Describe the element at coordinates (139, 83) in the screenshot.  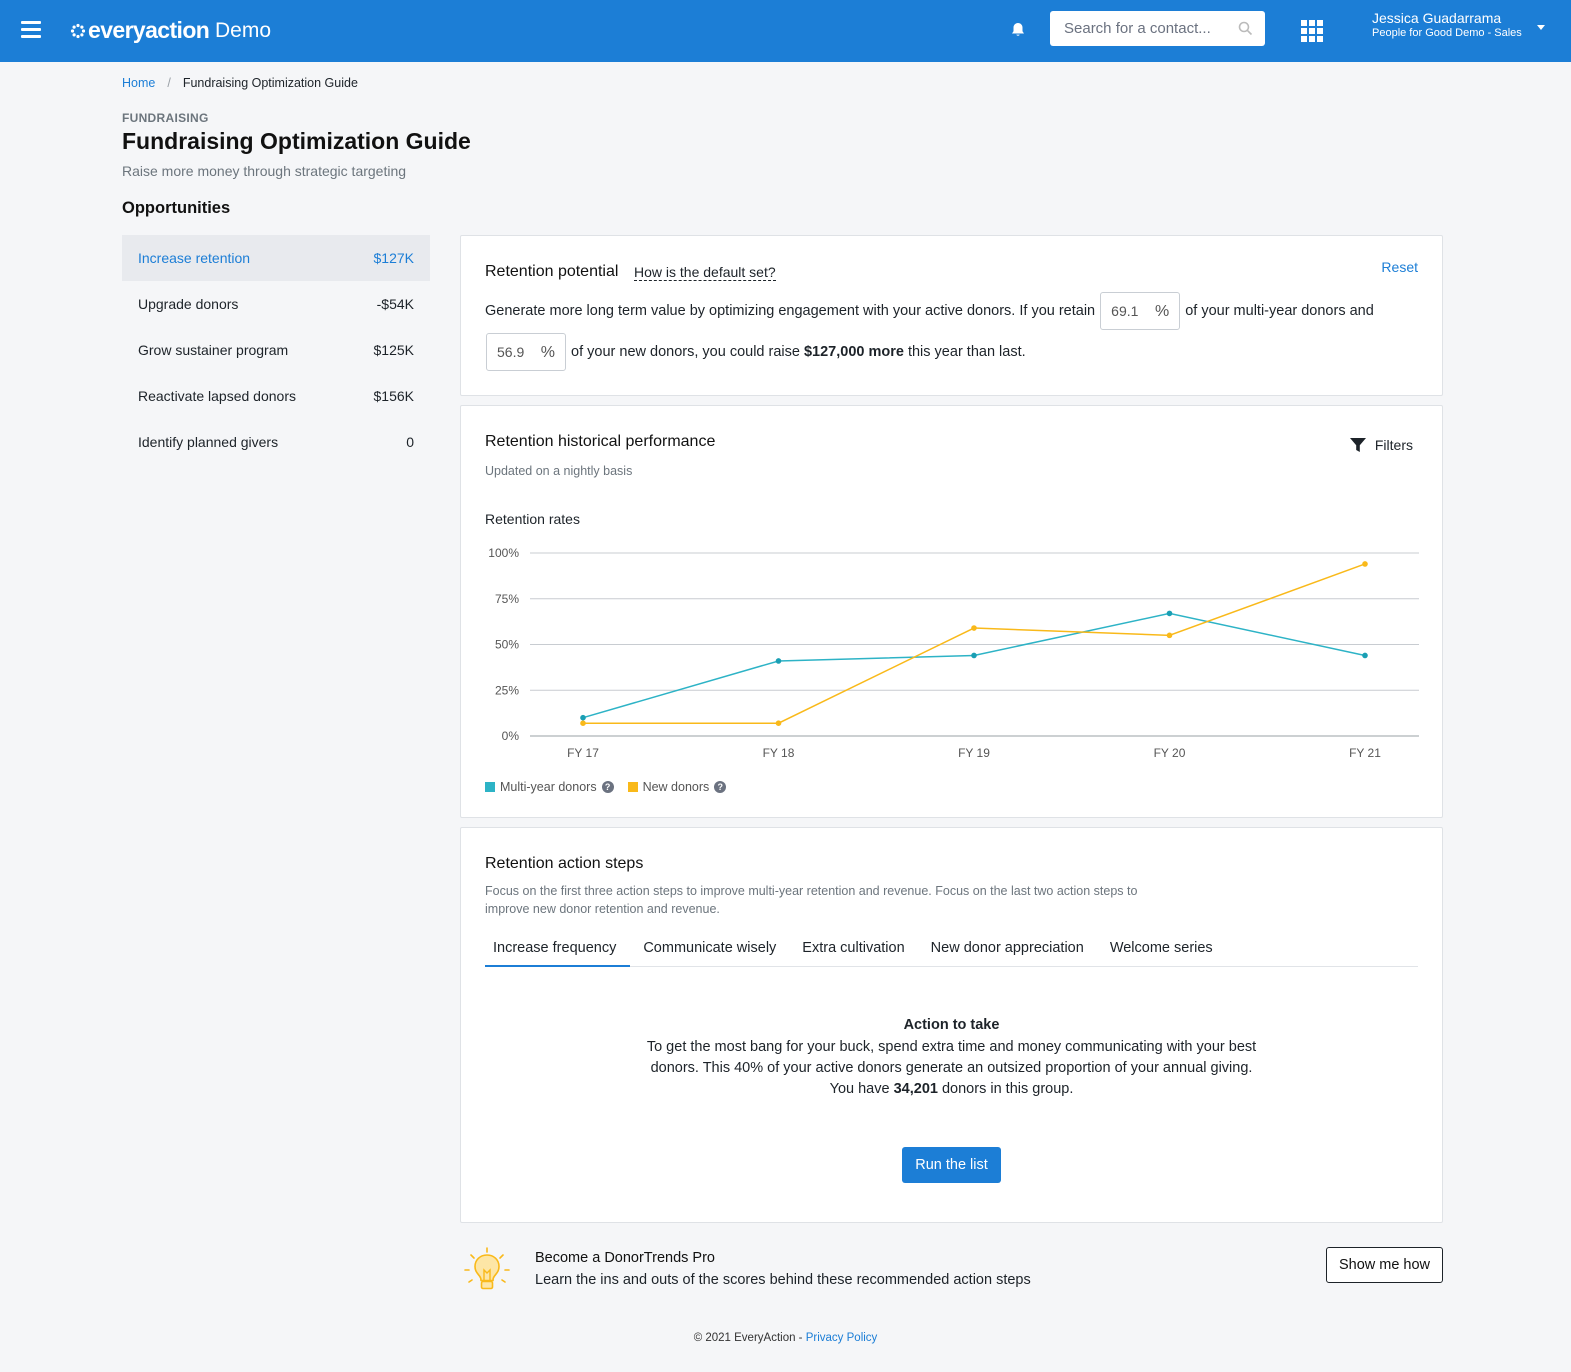
I see `breadcrumb-home-link: Home` at that location.